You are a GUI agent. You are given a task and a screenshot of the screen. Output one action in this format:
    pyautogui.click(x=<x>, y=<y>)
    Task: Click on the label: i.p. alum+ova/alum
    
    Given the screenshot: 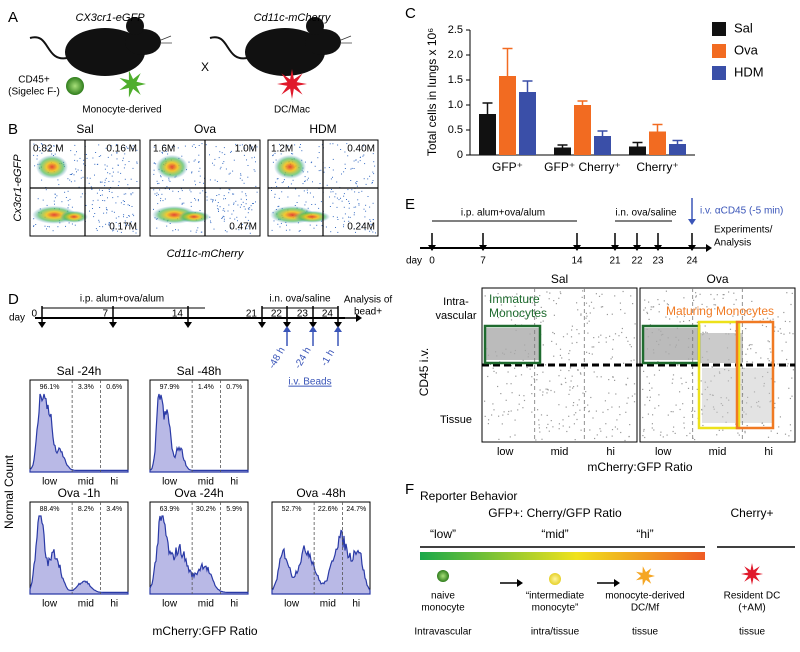 What is the action you would take?
    pyautogui.click(x=122, y=299)
    